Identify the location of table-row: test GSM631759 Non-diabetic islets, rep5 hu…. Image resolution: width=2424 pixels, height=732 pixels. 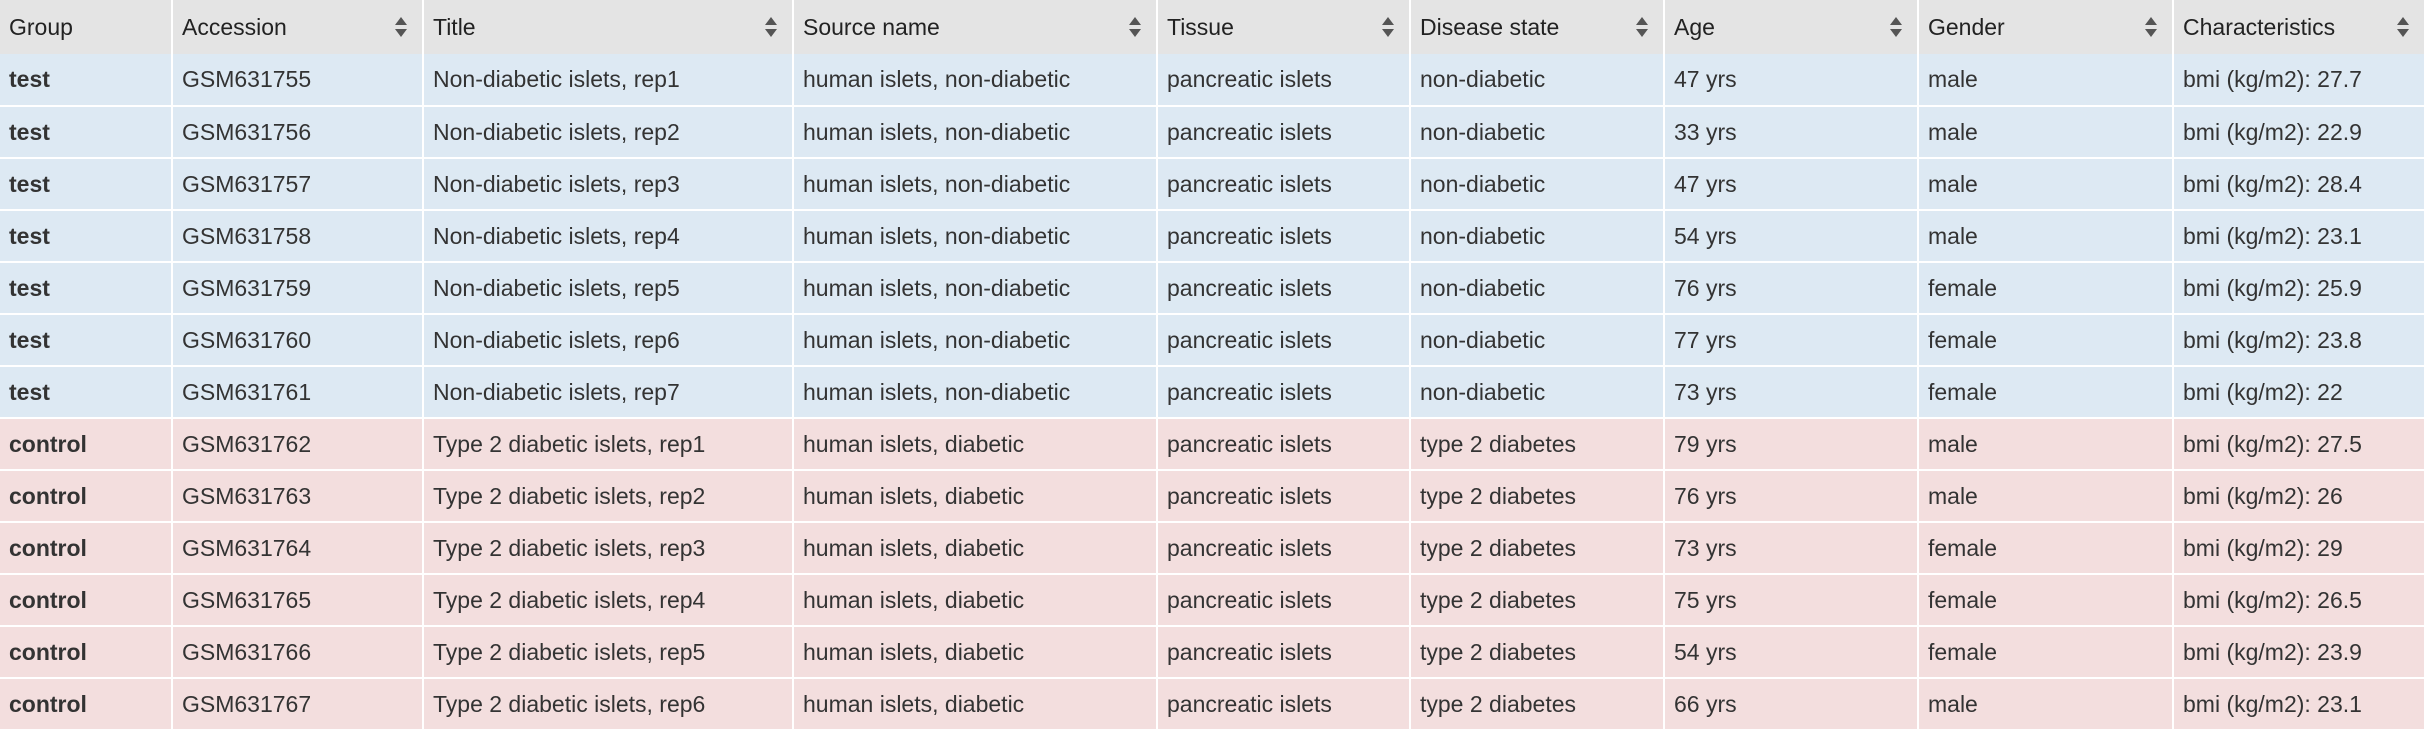
(1212, 288).